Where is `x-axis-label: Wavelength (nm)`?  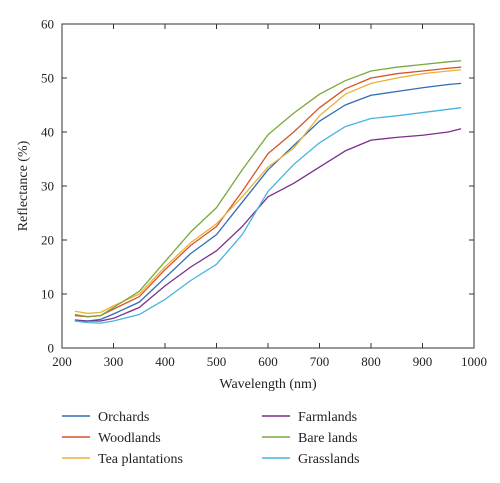
x-axis-label: Wavelength (nm) is located at coordinates (268, 384).